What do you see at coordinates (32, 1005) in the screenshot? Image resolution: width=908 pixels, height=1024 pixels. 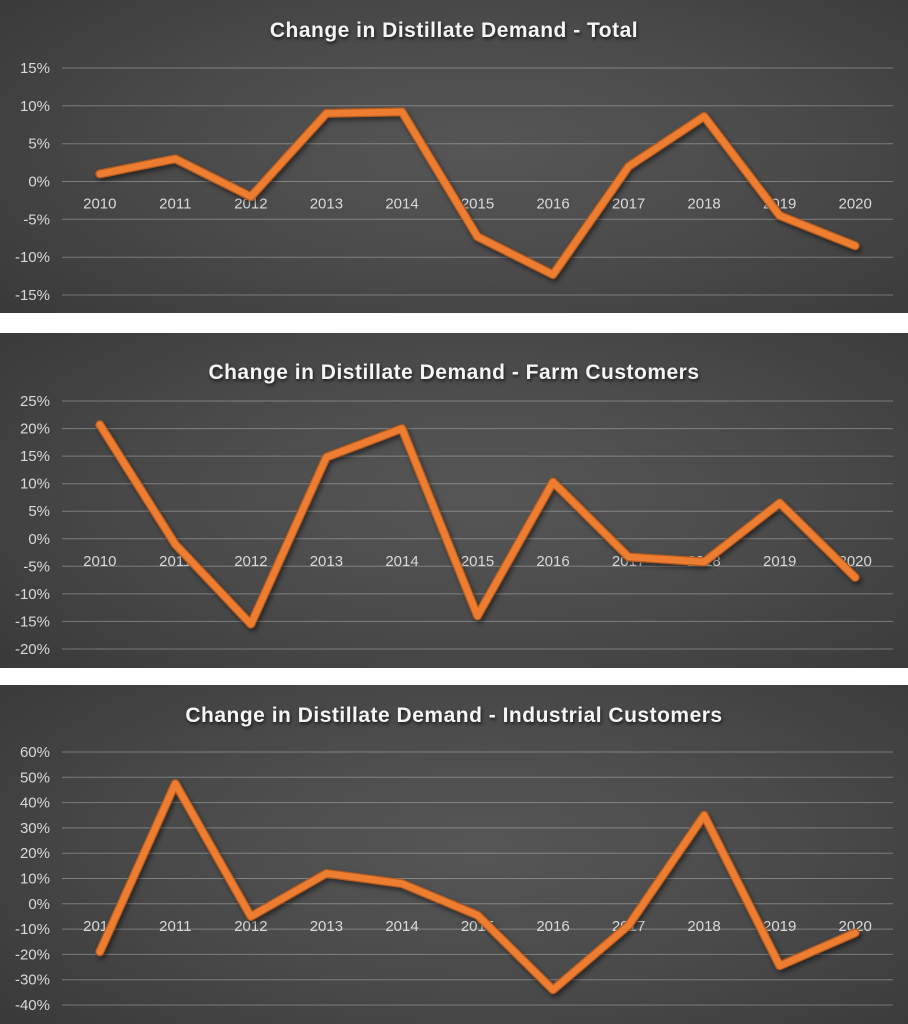 I see `y-axis-tick-label: -40%` at bounding box center [32, 1005].